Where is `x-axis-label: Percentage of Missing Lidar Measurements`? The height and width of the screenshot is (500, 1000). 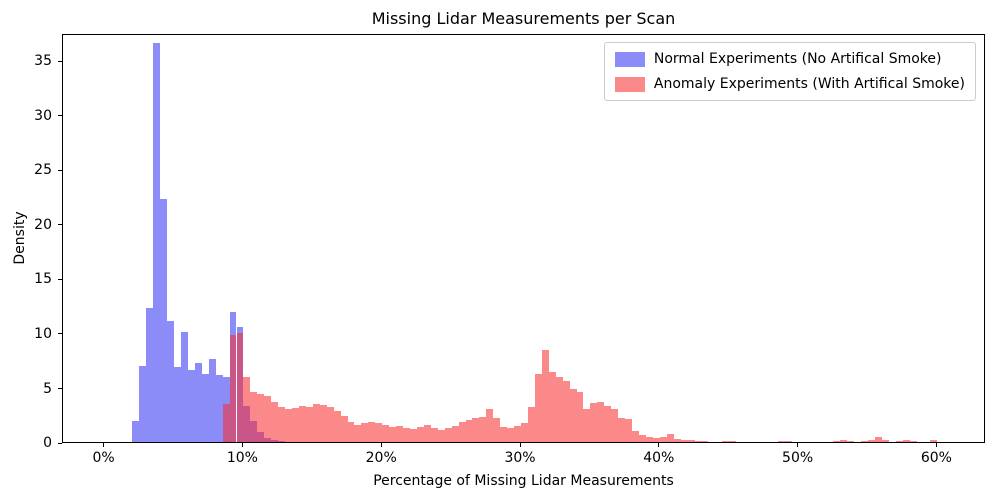
x-axis-label: Percentage of Missing Lidar Measurements is located at coordinates (523, 481).